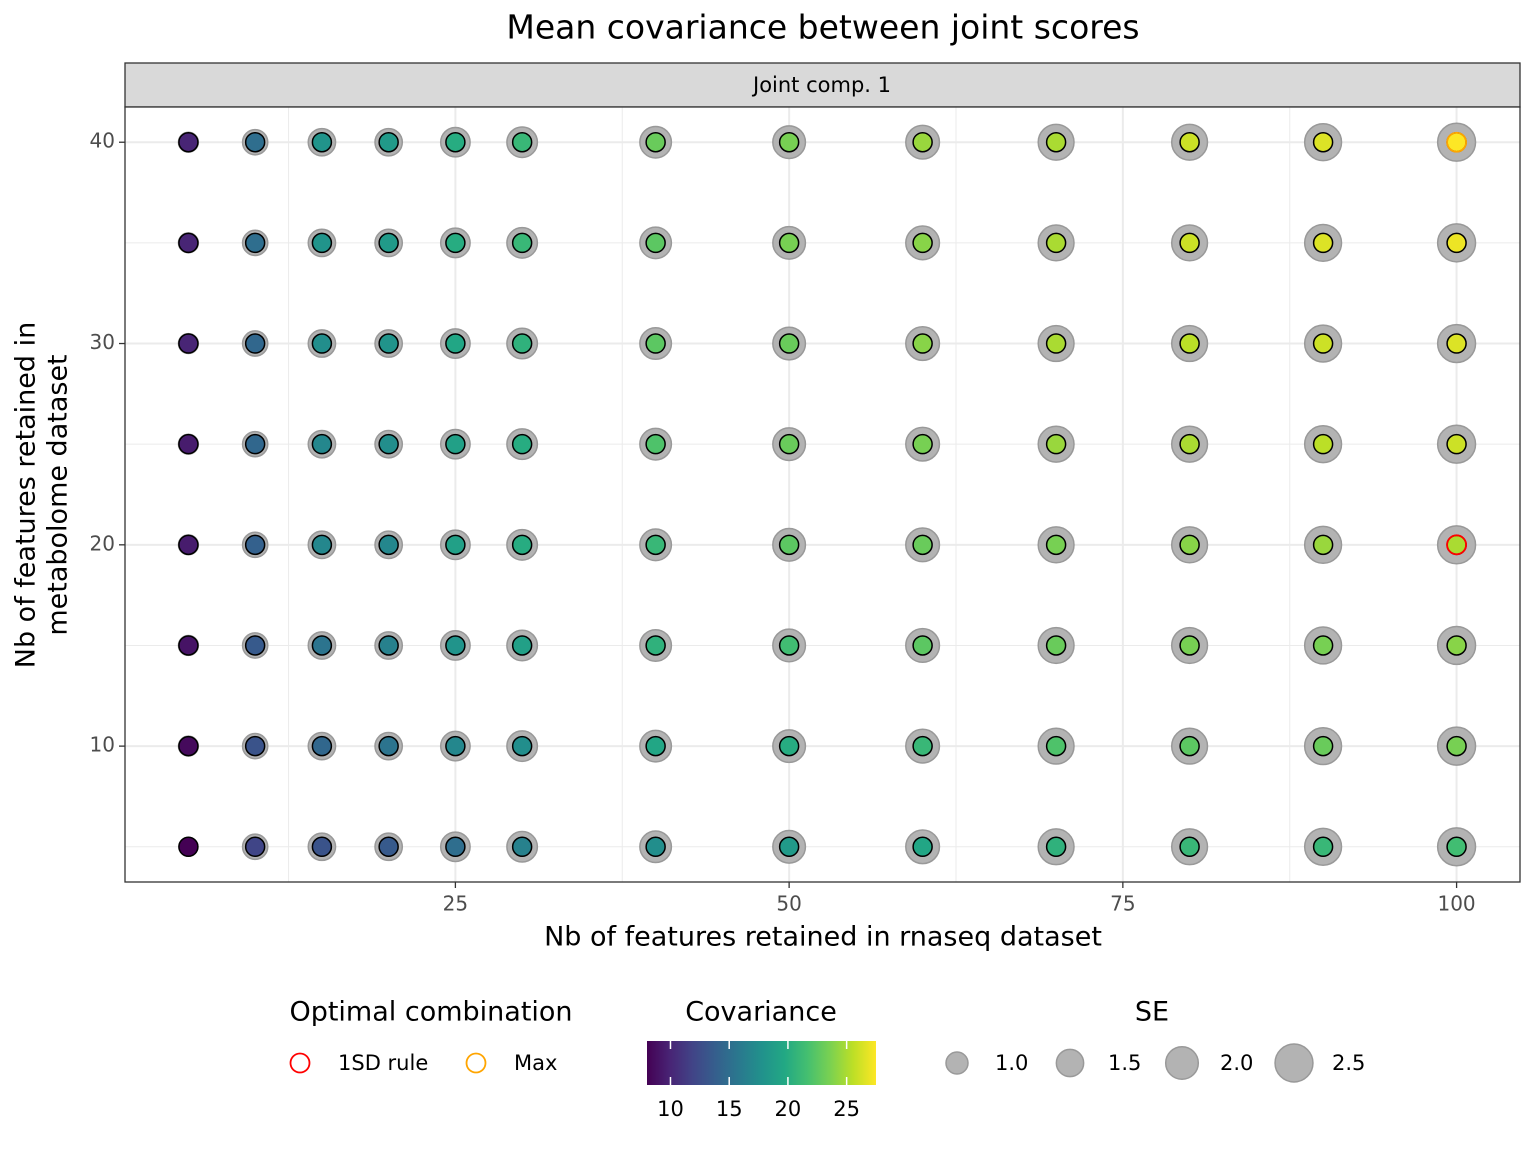  What do you see at coordinates (58, 494) in the screenshot?
I see `y-axis-title: metabolome dataset` at bounding box center [58, 494].